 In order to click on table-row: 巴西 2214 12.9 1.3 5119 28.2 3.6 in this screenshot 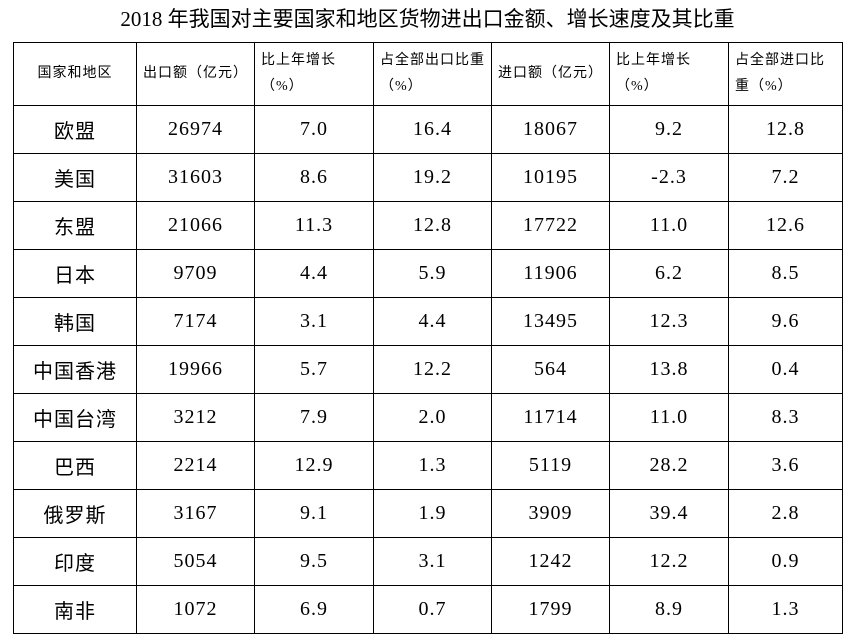, I will do `click(428, 465)`.